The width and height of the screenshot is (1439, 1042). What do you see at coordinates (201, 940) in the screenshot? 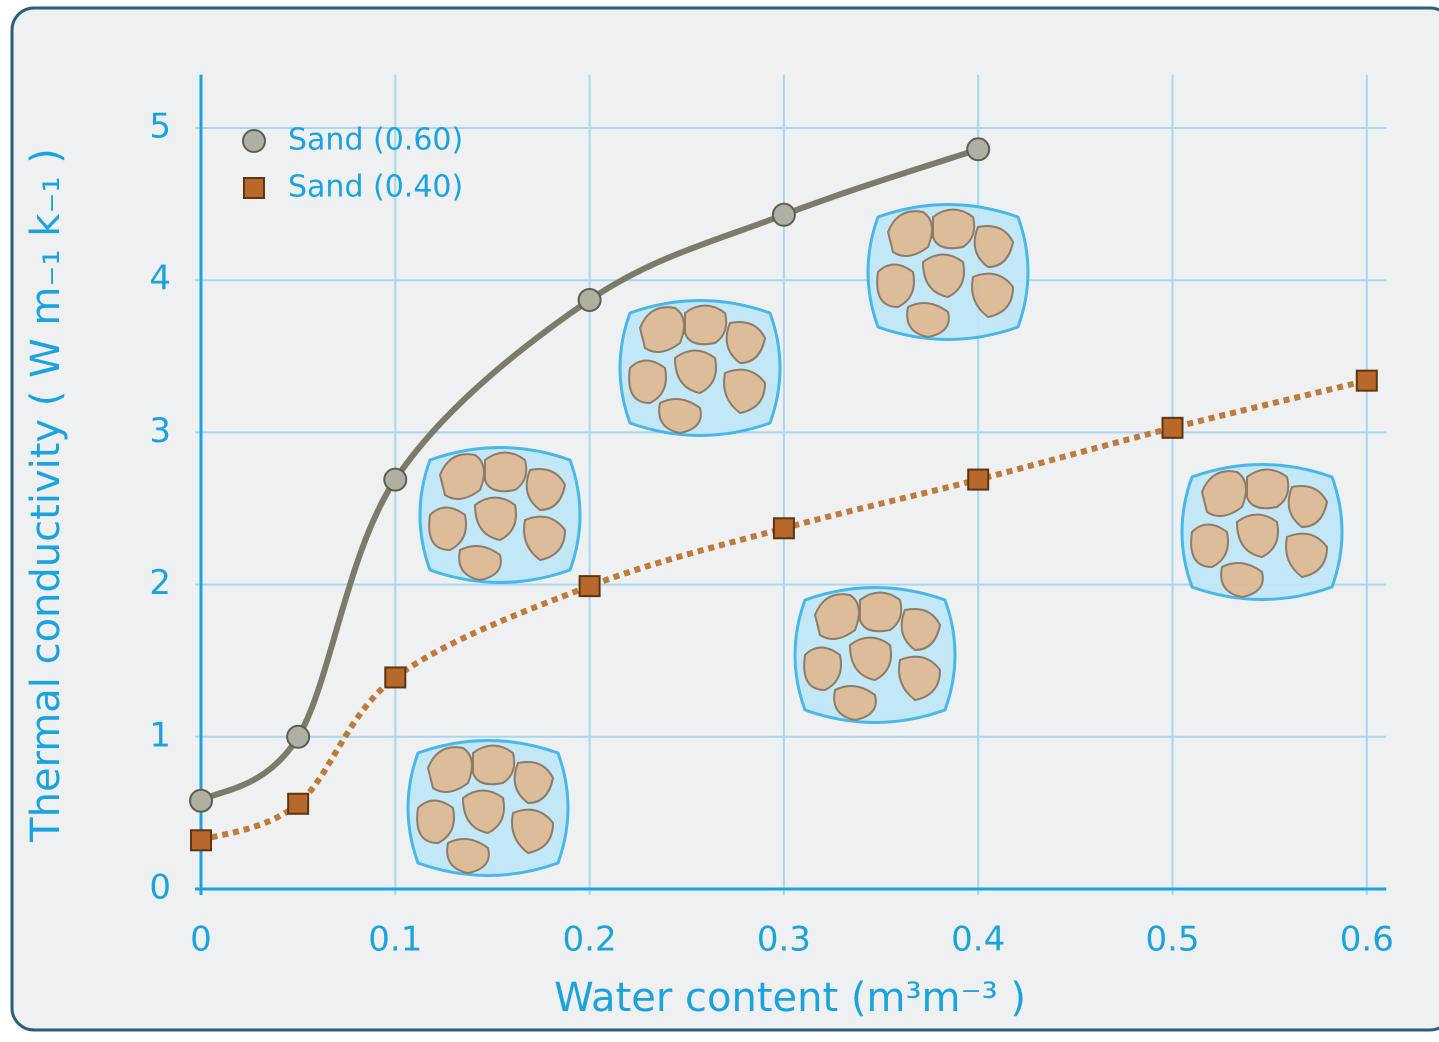
I see `x-tick-label: 0` at bounding box center [201, 940].